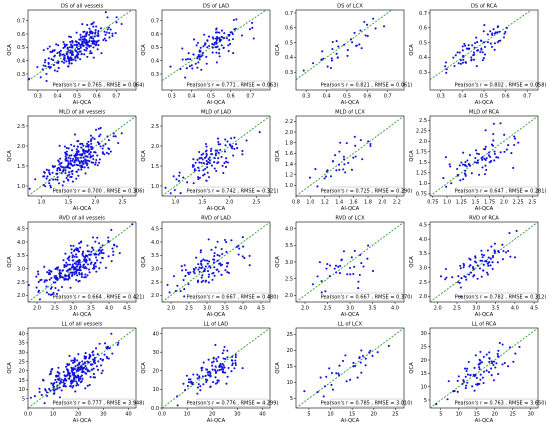  I want to click on x-tick-label: 2.2, so click(397, 203).